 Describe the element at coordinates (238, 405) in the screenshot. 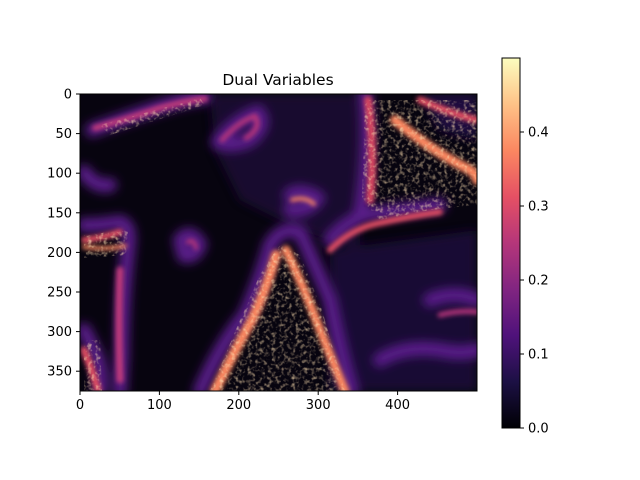

I see `x-tick-label: 200` at that location.